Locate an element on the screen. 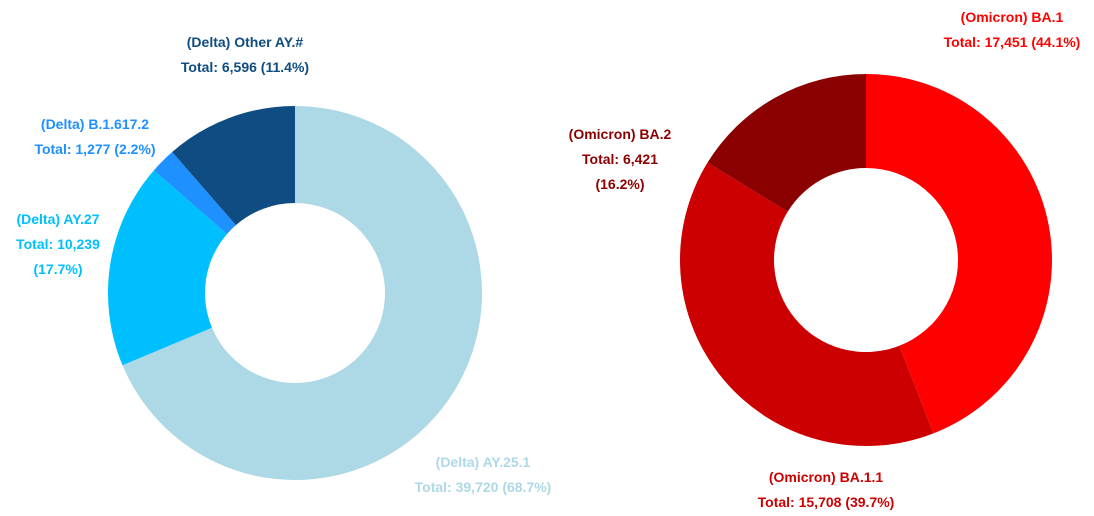 The image size is (1094, 516). slice-value: Total: 6,421 (16.2%) is located at coordinates (620, 171).